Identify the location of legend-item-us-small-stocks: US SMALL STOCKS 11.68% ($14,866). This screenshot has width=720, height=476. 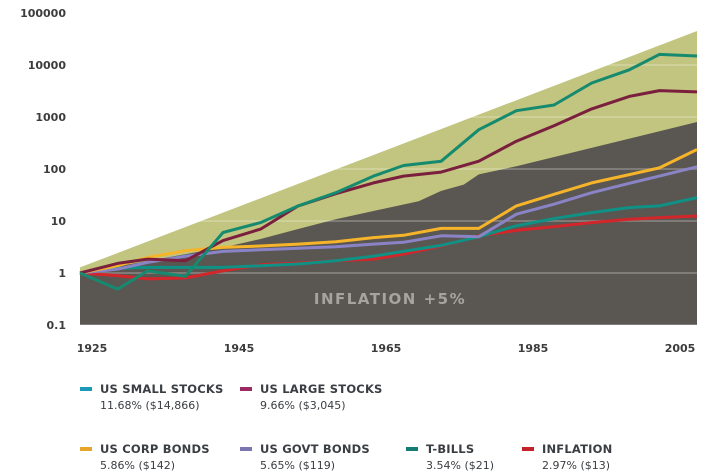
(180, 399).